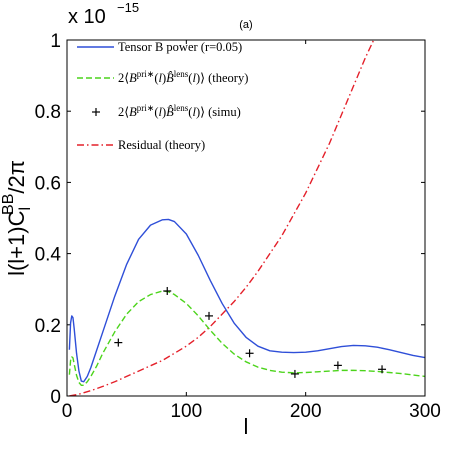  I want to click on y-axis-label-part: l, so click(25, 209).